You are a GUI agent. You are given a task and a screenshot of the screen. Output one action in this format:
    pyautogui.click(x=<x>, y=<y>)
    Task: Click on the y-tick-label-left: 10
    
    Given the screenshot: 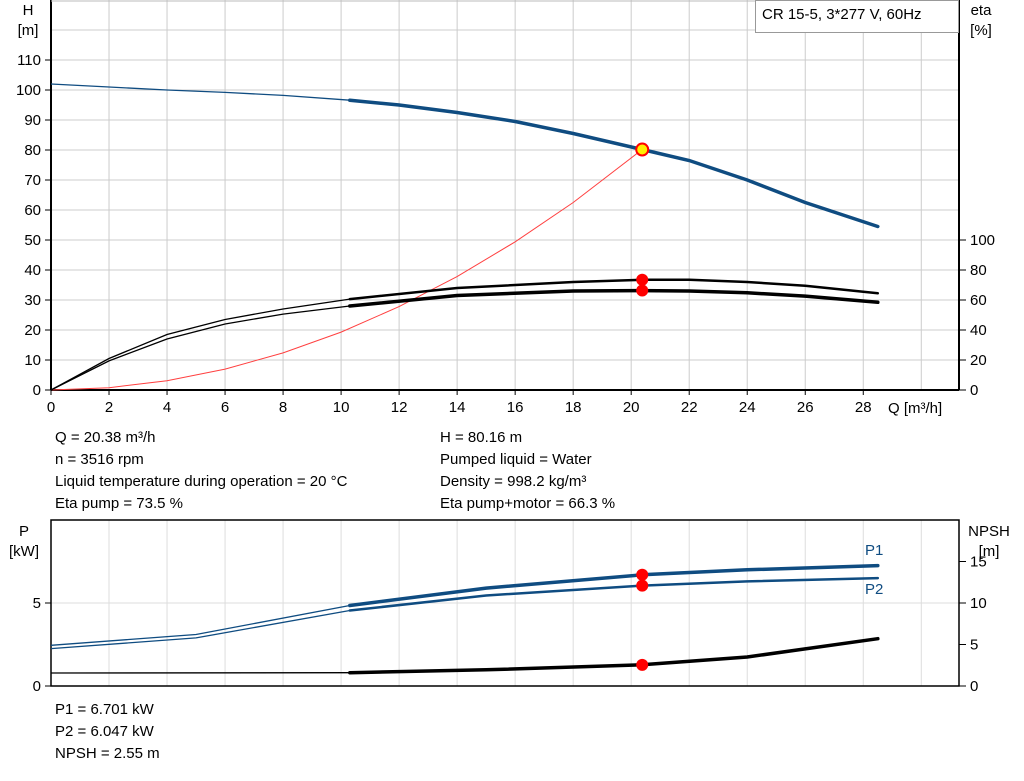 What is the action you would take?
    pyautogui.click(x=32, y=360)
    